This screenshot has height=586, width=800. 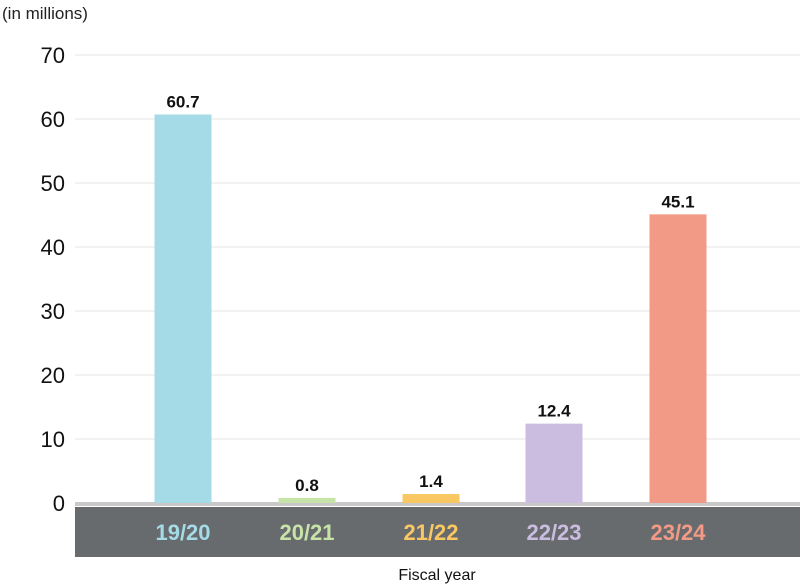 I want to click on x-tick-label: 19/20, so click(x=182, y=532).